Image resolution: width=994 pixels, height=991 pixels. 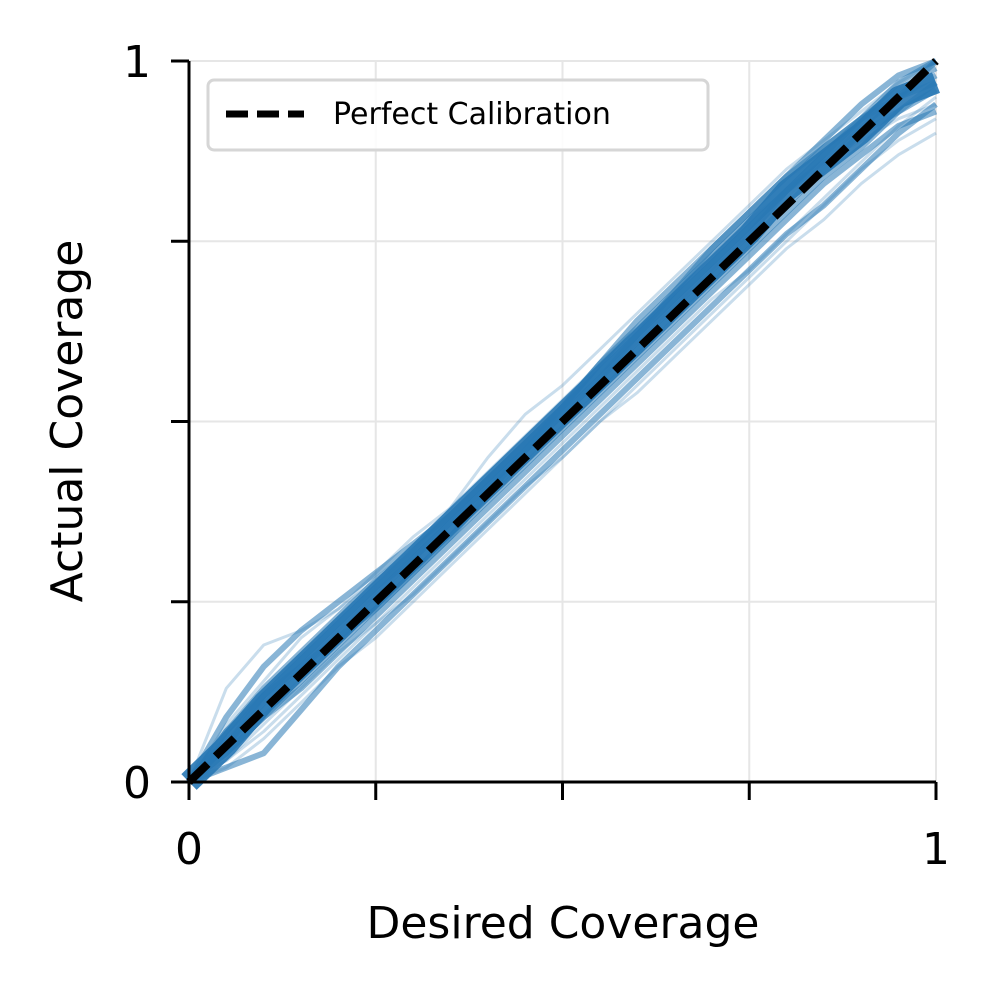 I want to click on y-tick-label: 0, so click(x=137, y=783).